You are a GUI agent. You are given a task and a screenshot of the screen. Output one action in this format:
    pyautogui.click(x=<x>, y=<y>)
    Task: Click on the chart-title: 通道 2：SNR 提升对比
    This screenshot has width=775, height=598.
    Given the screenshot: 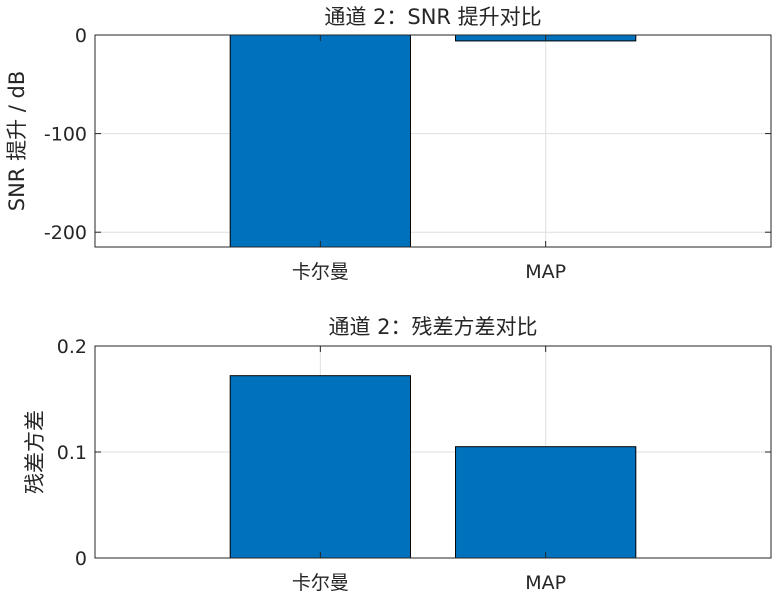 What is the action you would take?
    pyautogui.click(x=432, y=17)
    